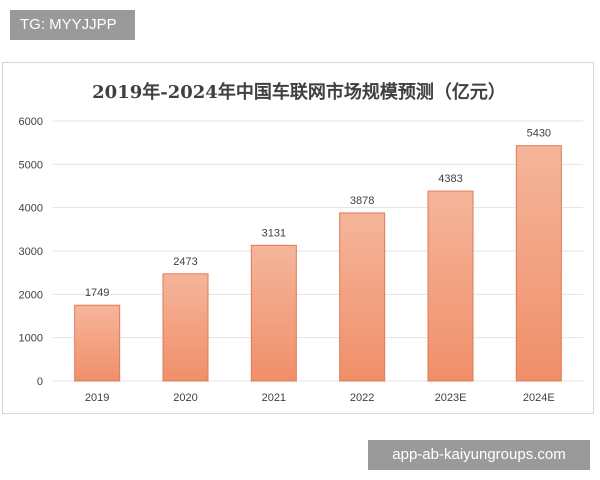 Image resolution: width=600 pixels, height=480 pixels. I want to click on data-label-2020: 2473, so click(185, 262).